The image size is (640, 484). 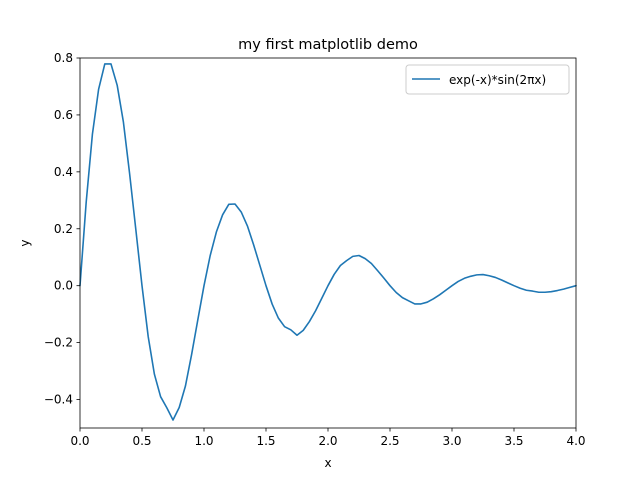 I want to click on x-axis: 0.0 0.5 1.0 1.5 2.0 2.5 3.0 3.5 4.0, so click(x=328, y=438).